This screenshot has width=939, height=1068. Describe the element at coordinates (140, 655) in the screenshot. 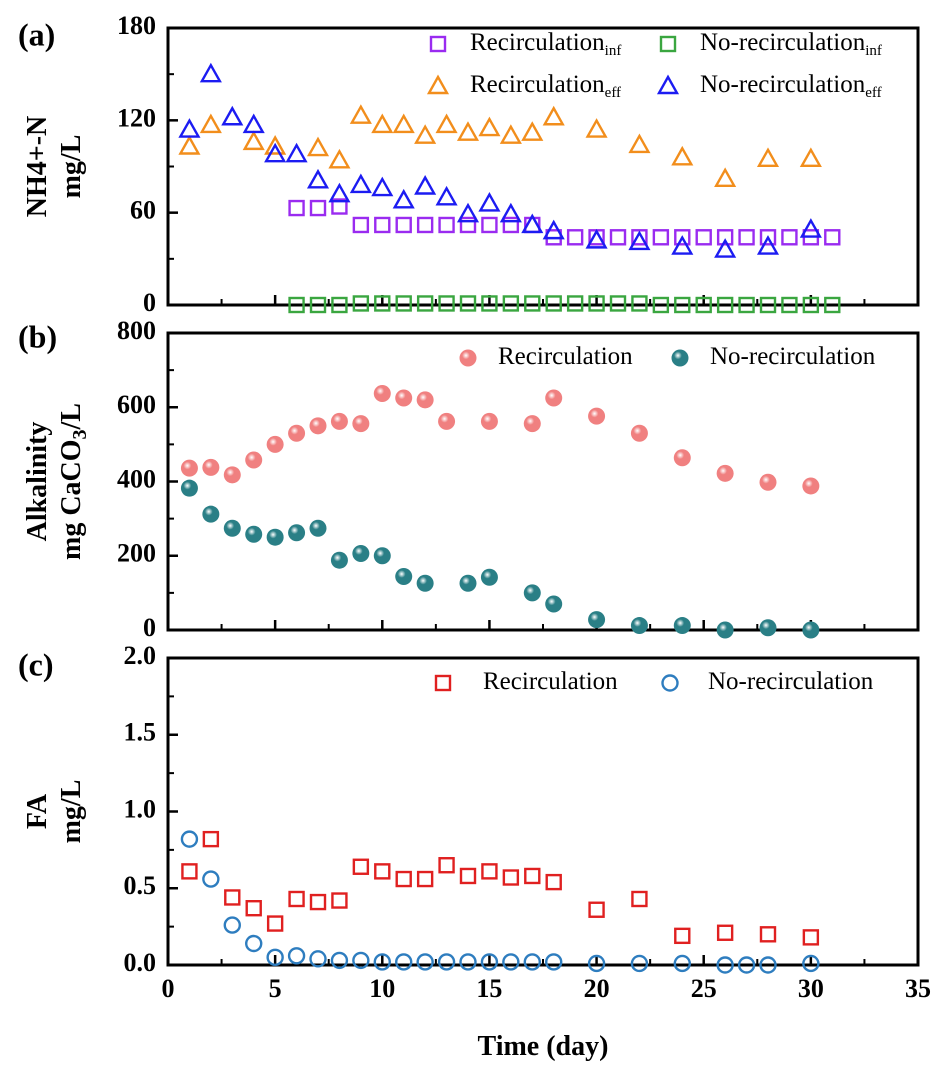

I see `y-tick-label: 2.0` at that location.